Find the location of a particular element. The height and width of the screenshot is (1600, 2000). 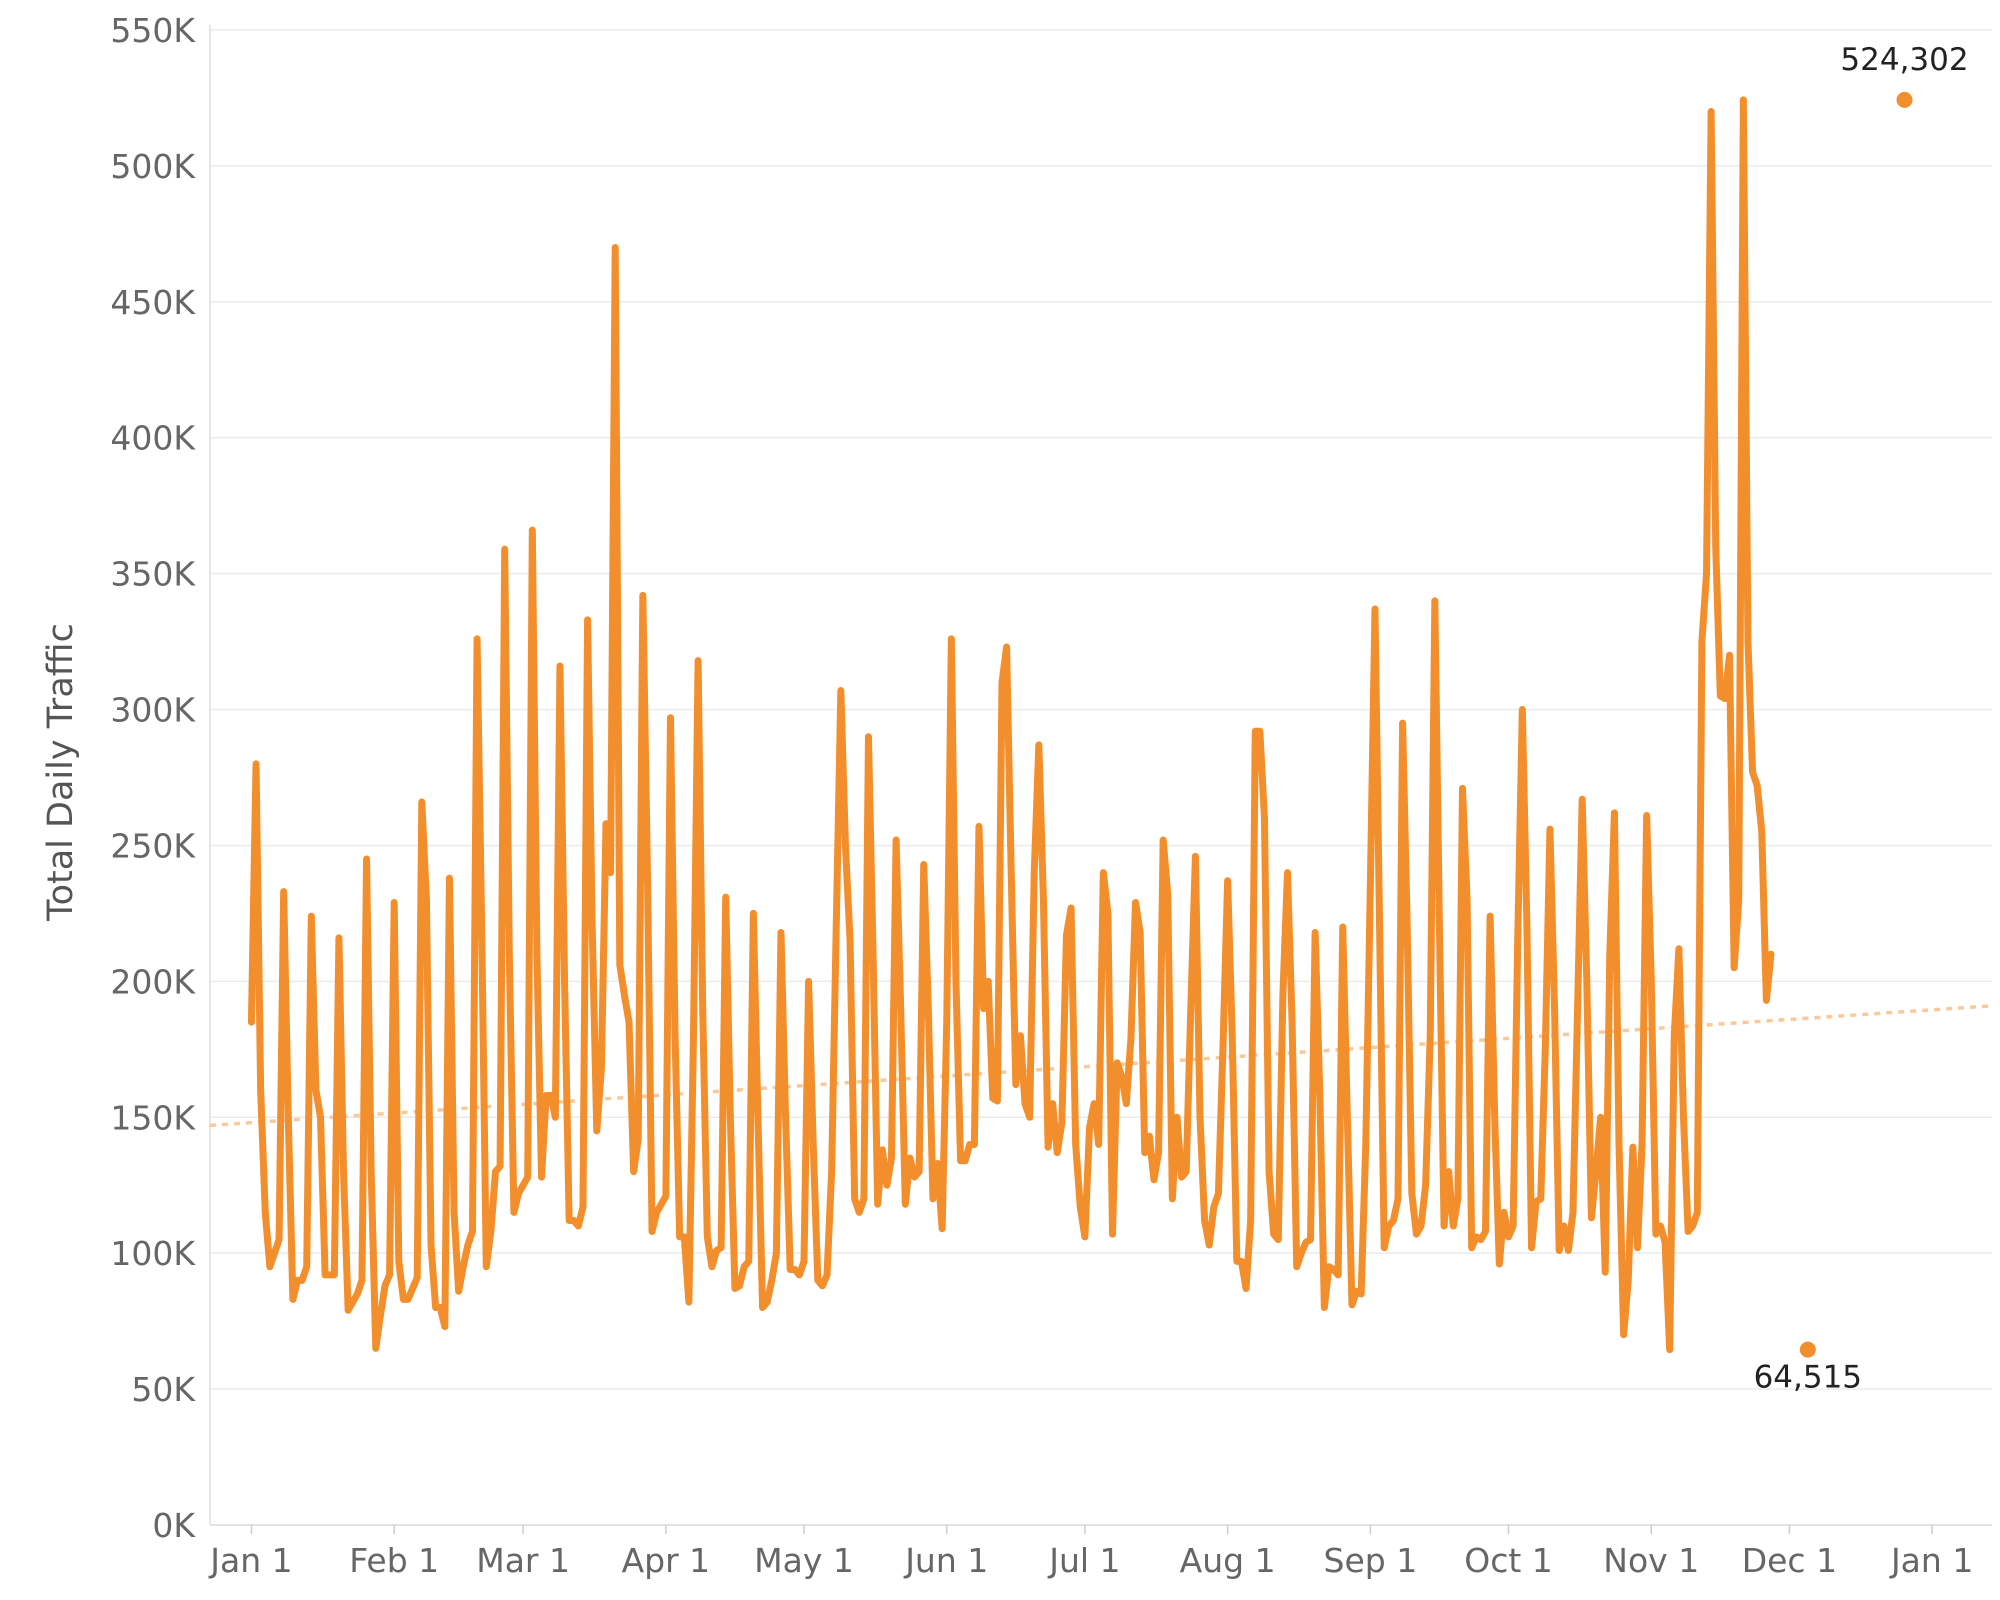

y-tick-label: 250K is located at coordinates (153, 845).